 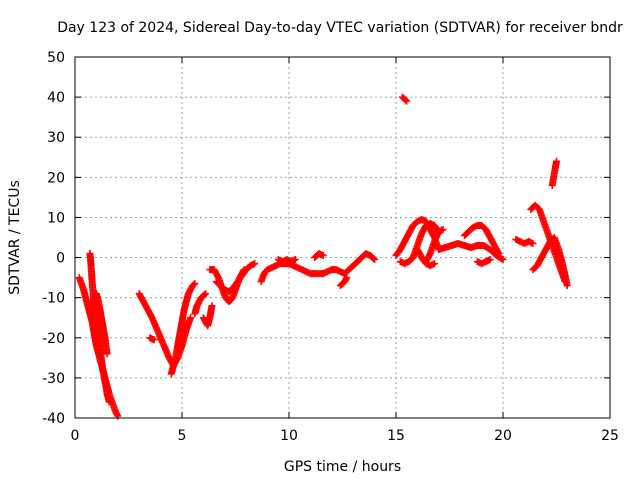 What do you see at coordinates (53, 419) in the screenshot?
I see `y-tick-label: -40` at bounding box center [53, 419].